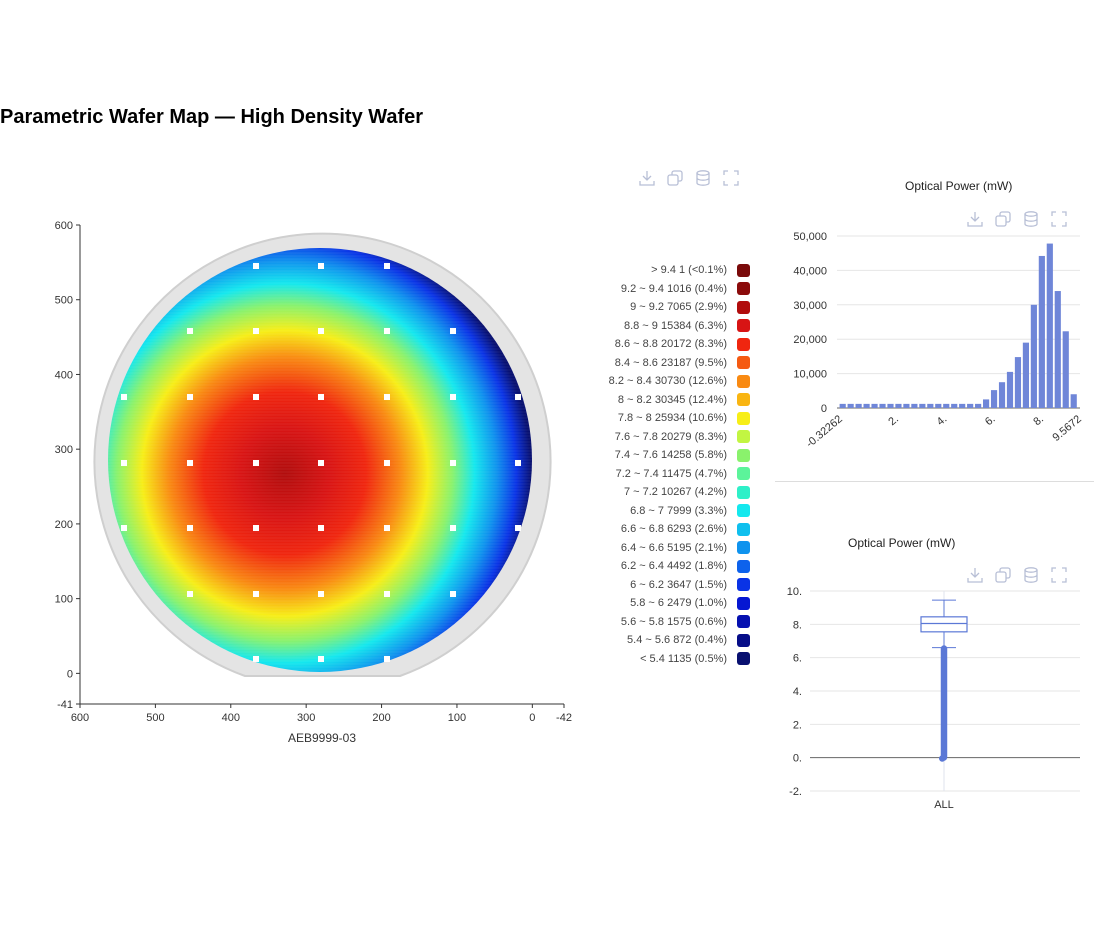 This screenshot has height=944, width=1094. I want to click on legend-item: 7 ~ 7.2 10267 (4.2%), so click(675, 492).